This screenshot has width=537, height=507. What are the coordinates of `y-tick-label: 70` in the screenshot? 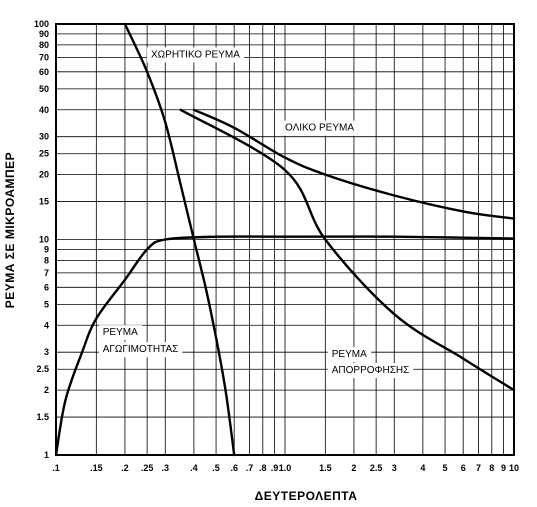 It's located at (44, 57).